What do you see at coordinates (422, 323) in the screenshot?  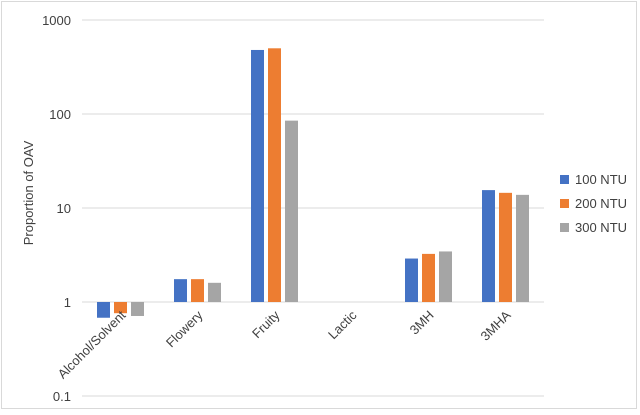 I see `category-label: 3MH` at bounding box center [422, 323].